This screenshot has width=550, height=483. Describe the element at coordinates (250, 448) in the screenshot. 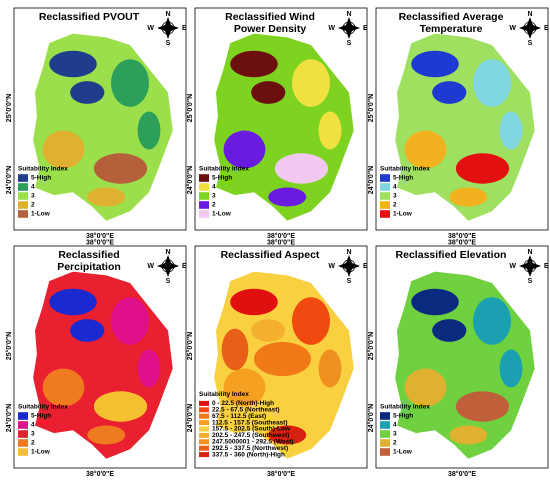

I see `legend-label: 292.5 - 337.5 (Northwest)` at that location.